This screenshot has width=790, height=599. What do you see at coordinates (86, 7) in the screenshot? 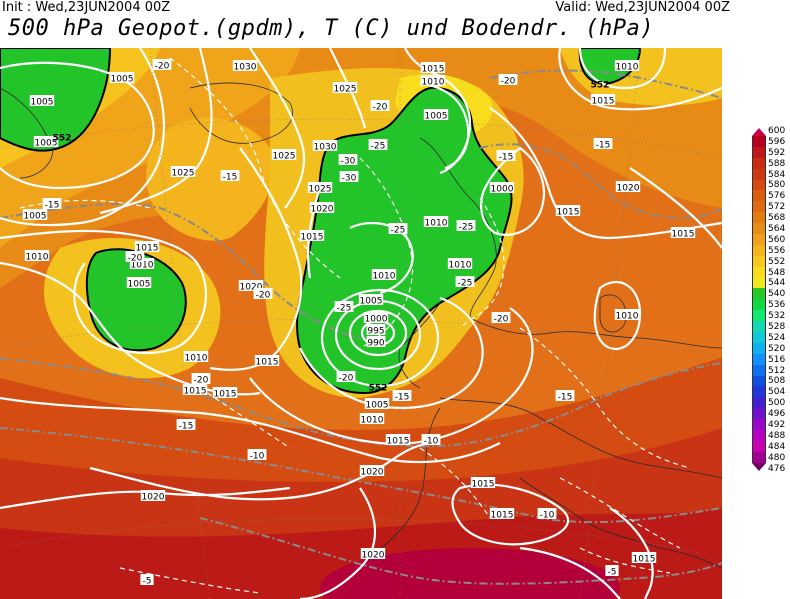
I see `init-time: Init : Wed,23JUN2004 00Z` at bounding box center [86, 7].